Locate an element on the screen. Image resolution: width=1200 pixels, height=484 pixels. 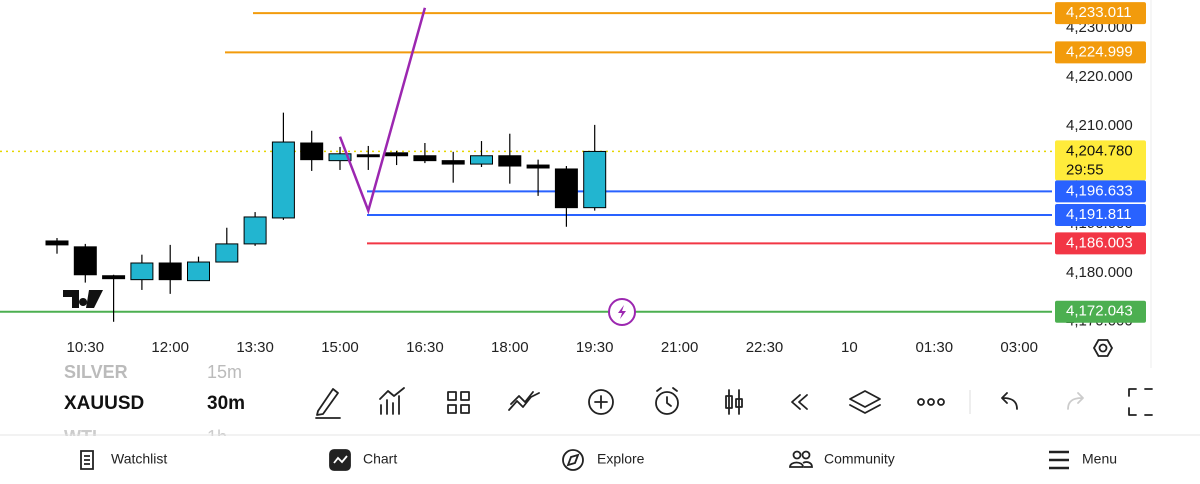
nav-watchlist: Watchlist is located at coordinates (139, 459).